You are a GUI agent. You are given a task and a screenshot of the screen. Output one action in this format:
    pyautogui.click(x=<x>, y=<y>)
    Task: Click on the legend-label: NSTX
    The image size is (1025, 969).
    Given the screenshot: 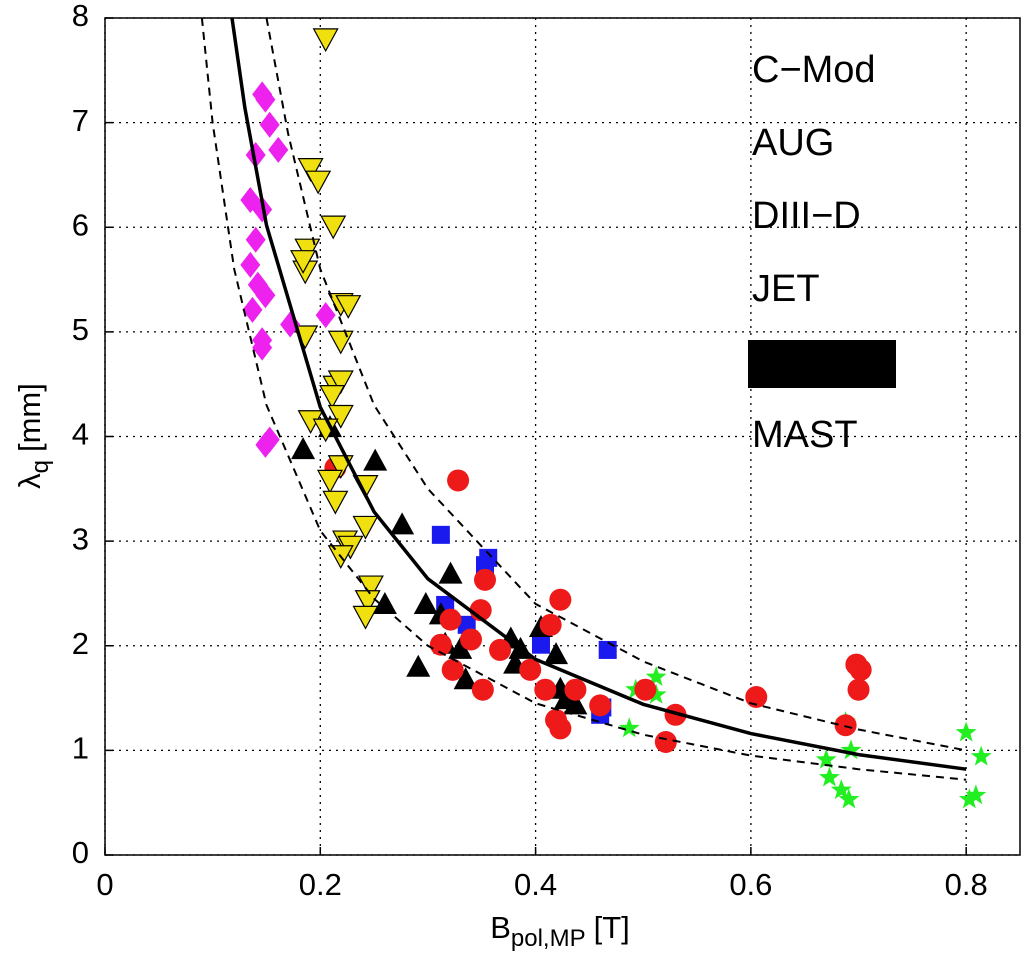 What is the action you would take?
    pyautogui.click(x=802, y=362)
    